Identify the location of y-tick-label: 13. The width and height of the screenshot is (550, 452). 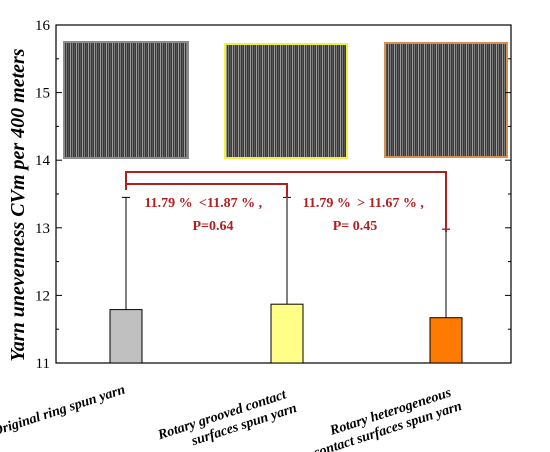
(42, 229).